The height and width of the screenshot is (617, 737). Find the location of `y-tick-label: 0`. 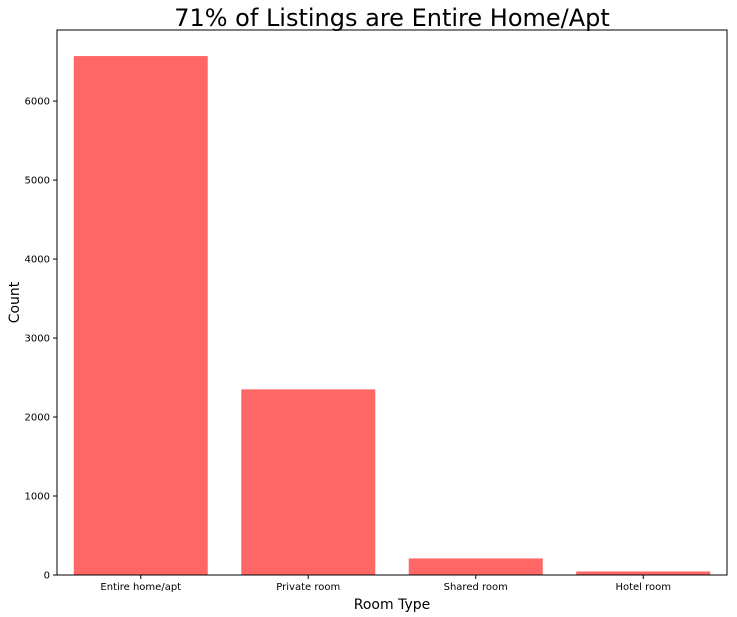

y-tick-label: 0 is located at coordinates (47, 576).